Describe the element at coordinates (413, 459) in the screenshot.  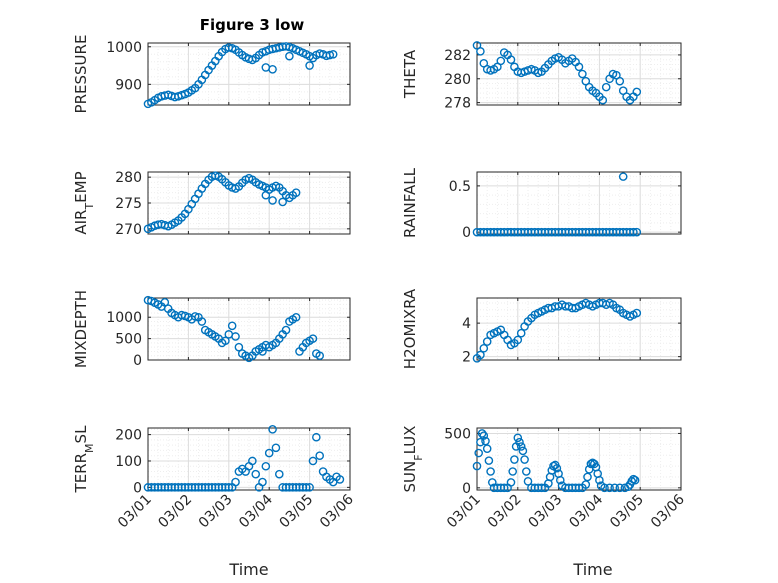
I see `y-axis-label: SUNFLUX` at that location.